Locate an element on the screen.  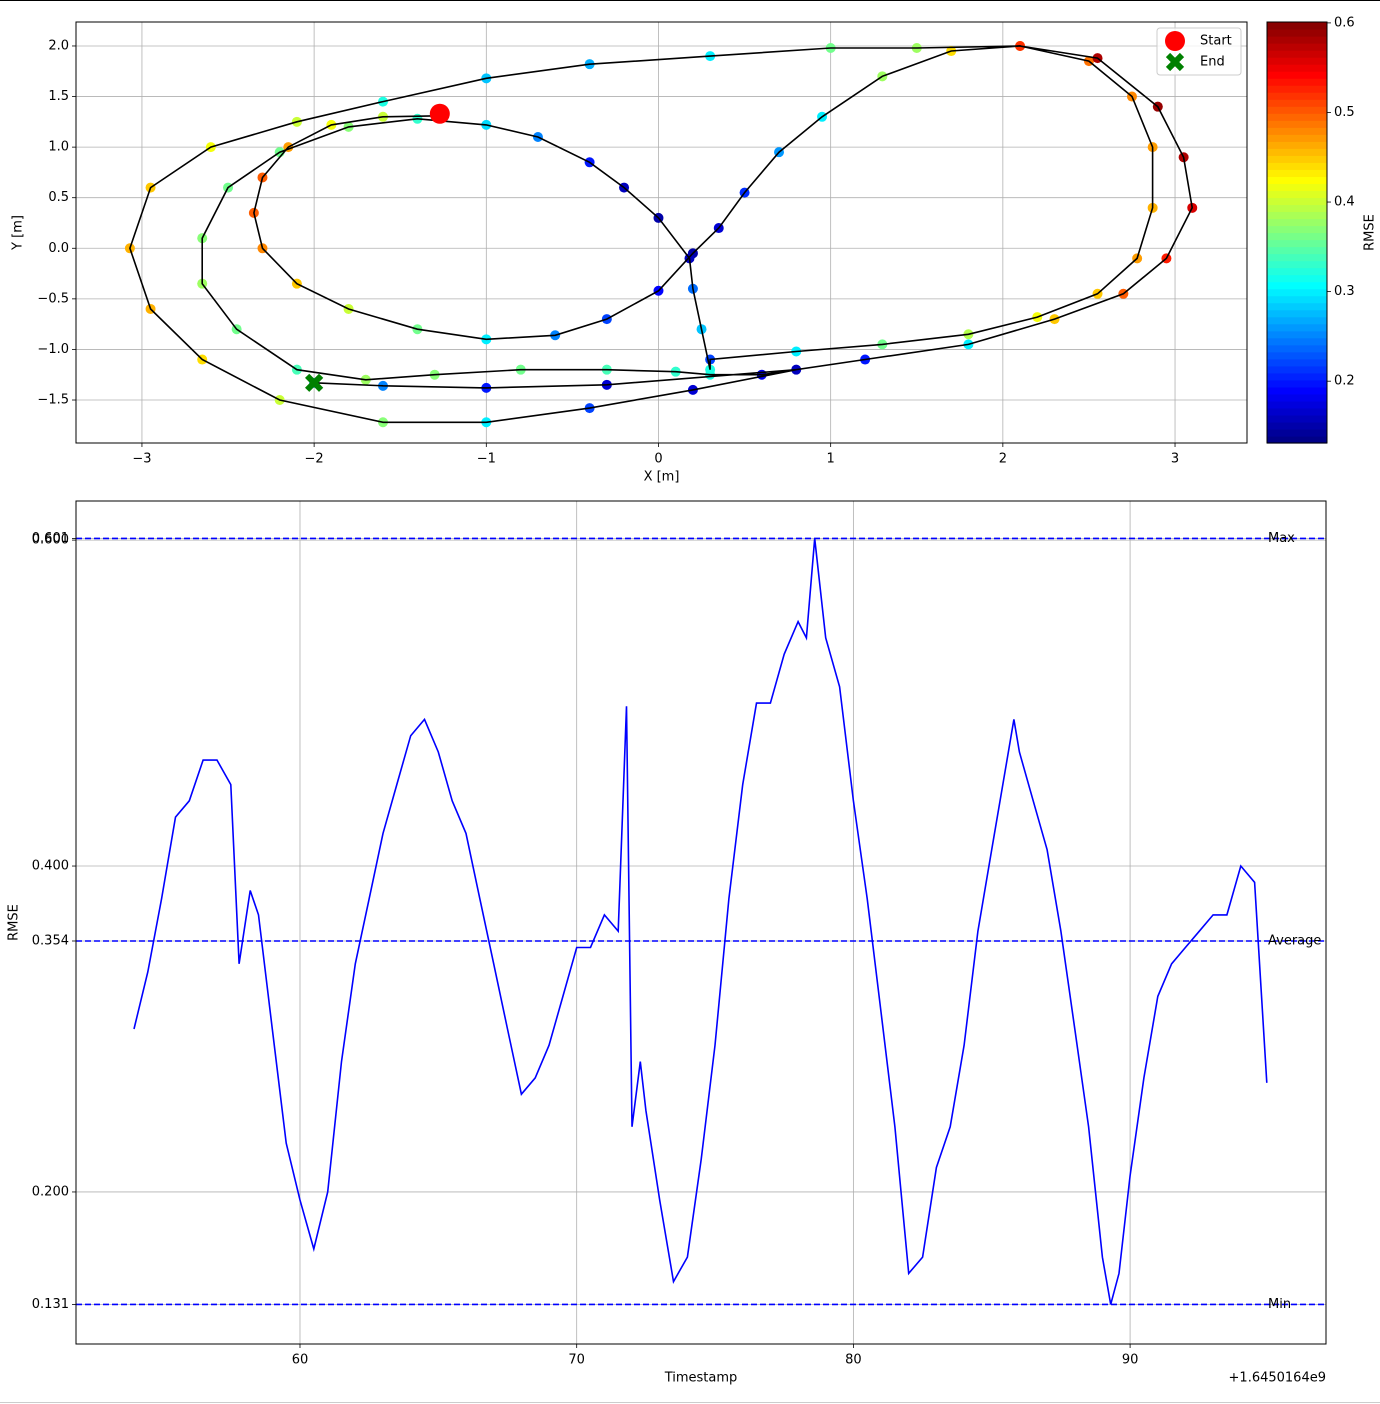
y-tick-label: 0.200 is located at coordinates (50, 1191).